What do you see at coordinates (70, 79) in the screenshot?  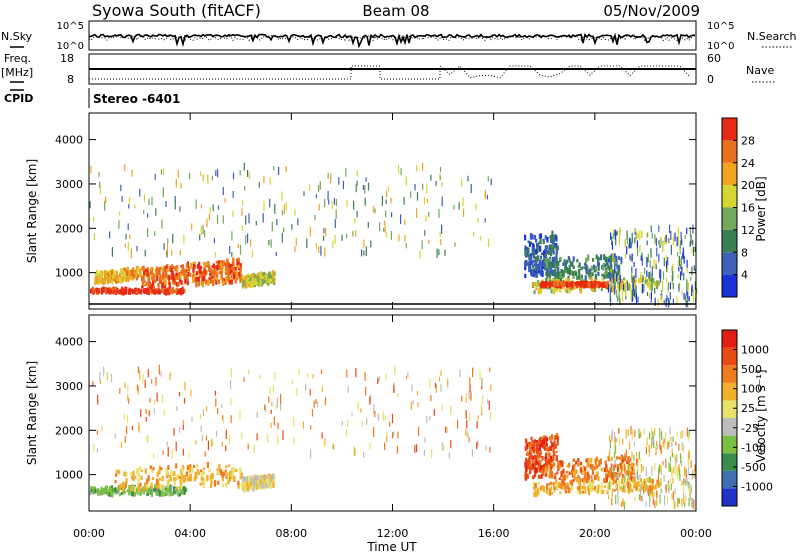 I see `freq-tick-bottom: 8` at bounding box center [70, 79].